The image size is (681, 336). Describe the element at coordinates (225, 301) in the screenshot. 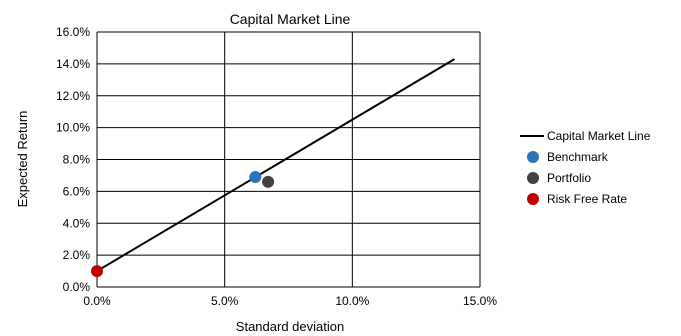

I see `x-tick-label: 5.0%` at that location.